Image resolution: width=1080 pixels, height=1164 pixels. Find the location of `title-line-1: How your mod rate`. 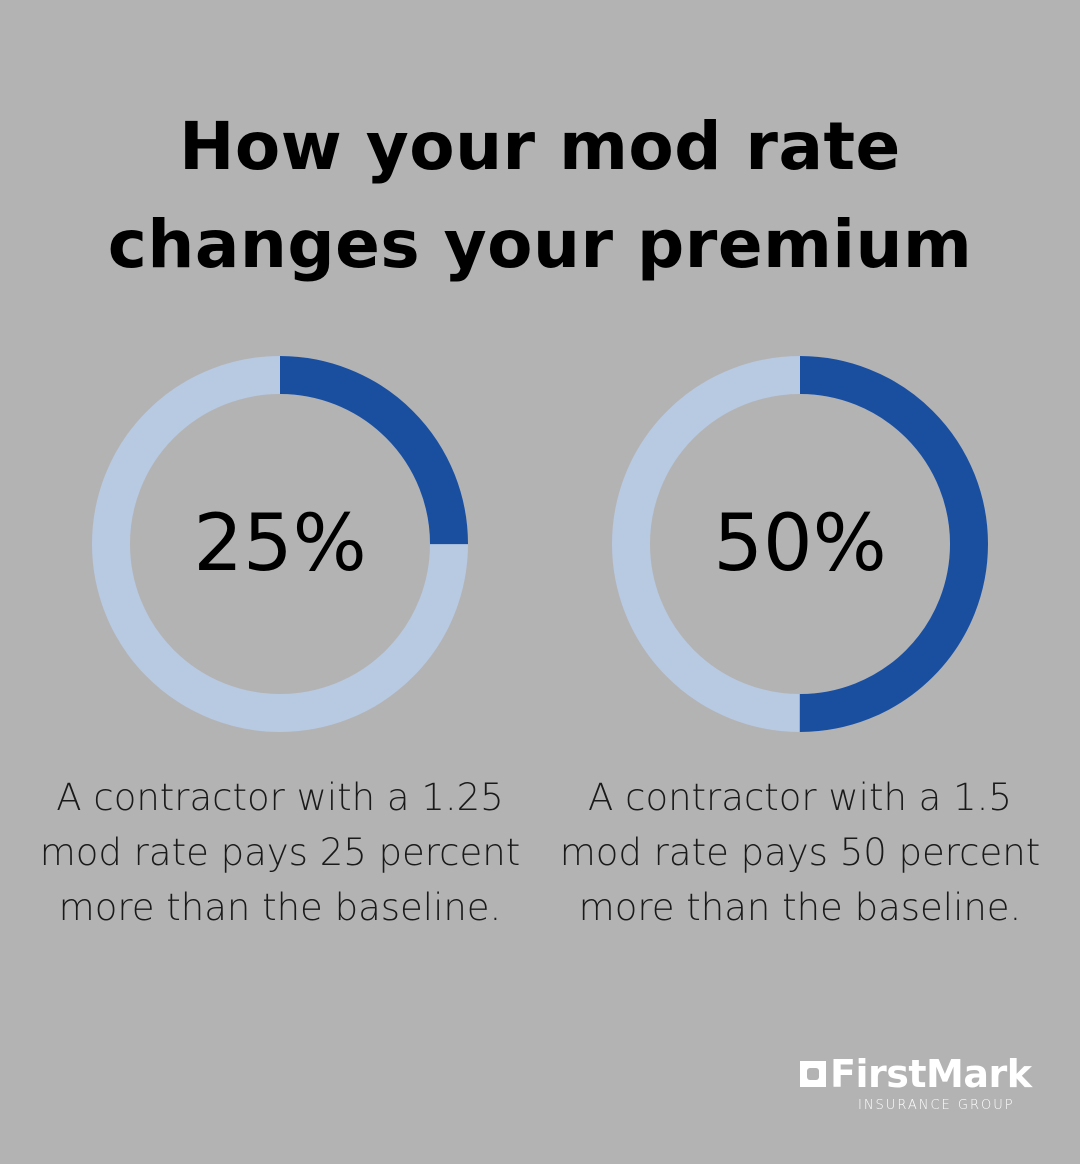

title-line-1: How your mod rate is located at coordinates (540, 146).